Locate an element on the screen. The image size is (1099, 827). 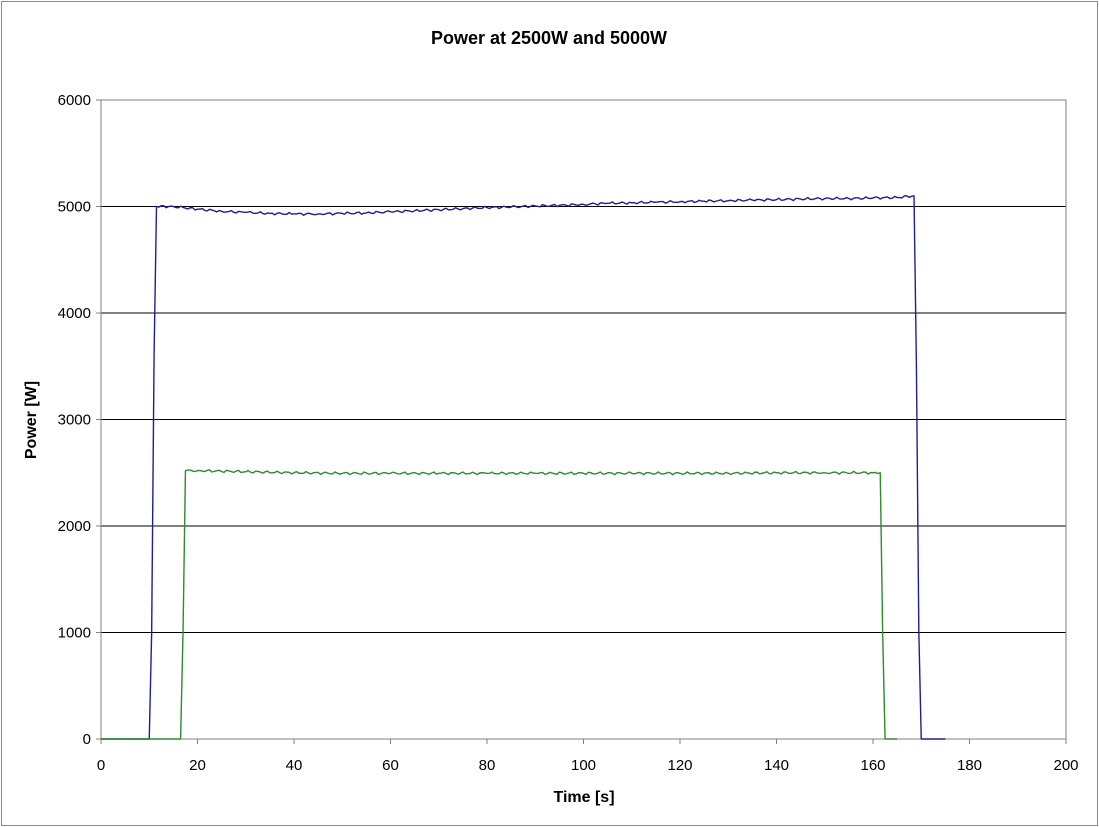
y-axis-label: Power [W] is located at coordinates (31, 420).